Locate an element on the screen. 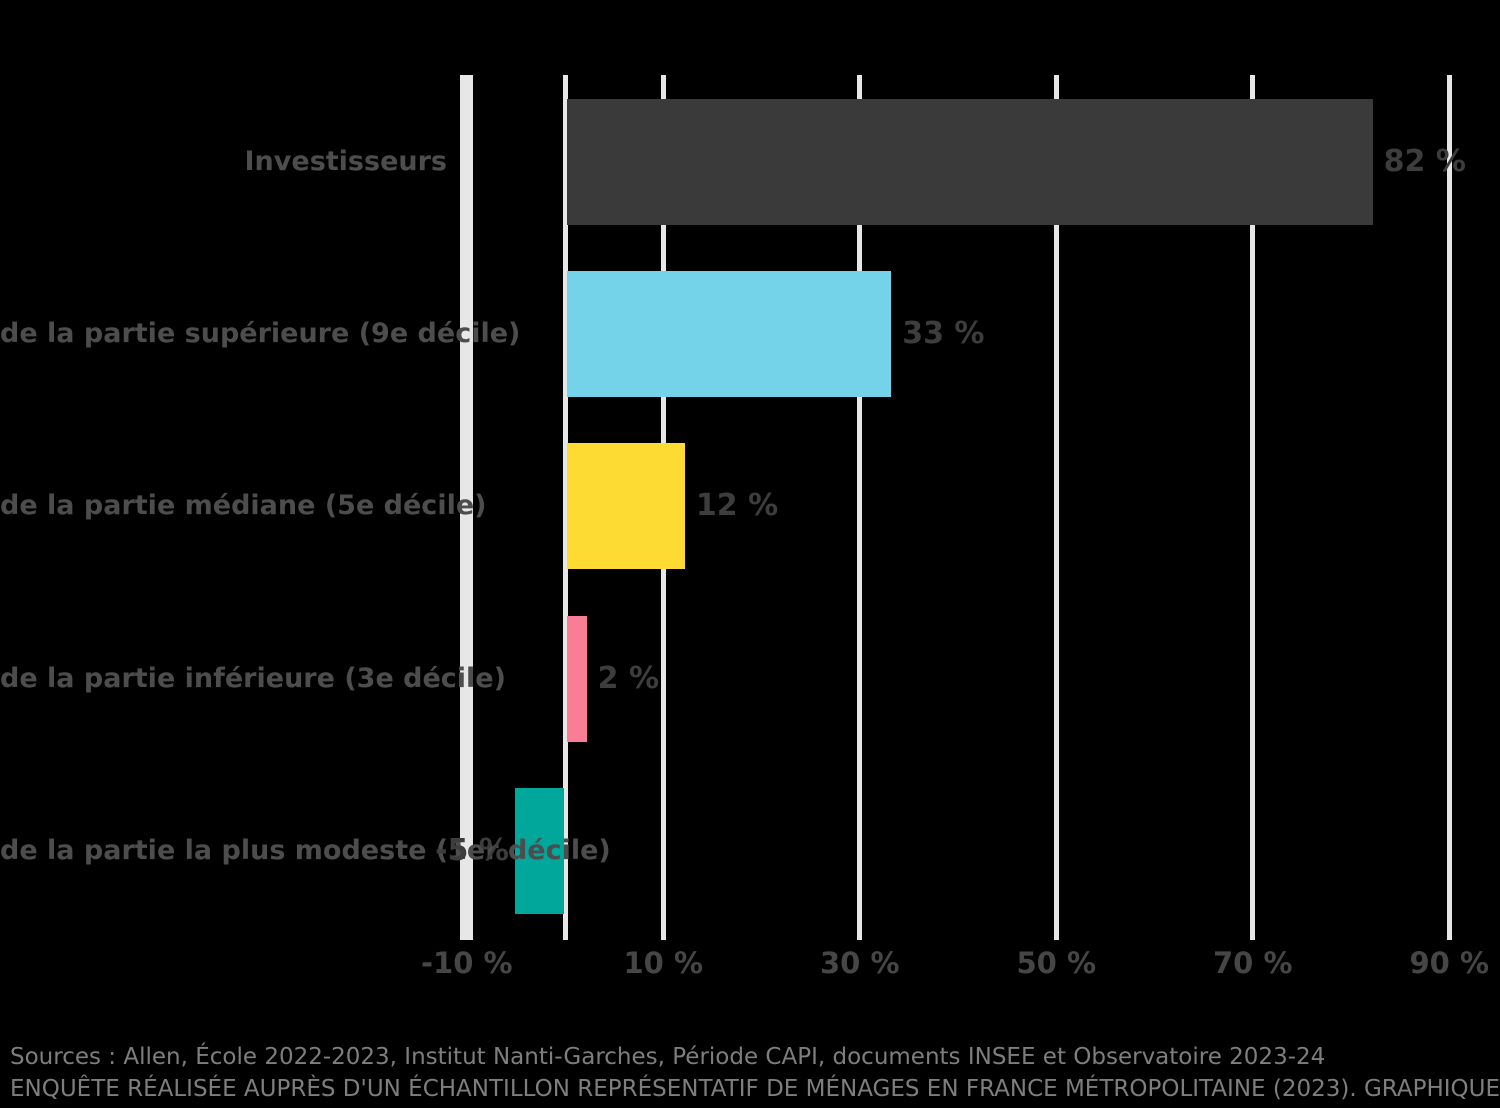 The image size is (1500, 1108). category-label: de la partie supérieure (9e décile) is located at coordinates (260, 333).